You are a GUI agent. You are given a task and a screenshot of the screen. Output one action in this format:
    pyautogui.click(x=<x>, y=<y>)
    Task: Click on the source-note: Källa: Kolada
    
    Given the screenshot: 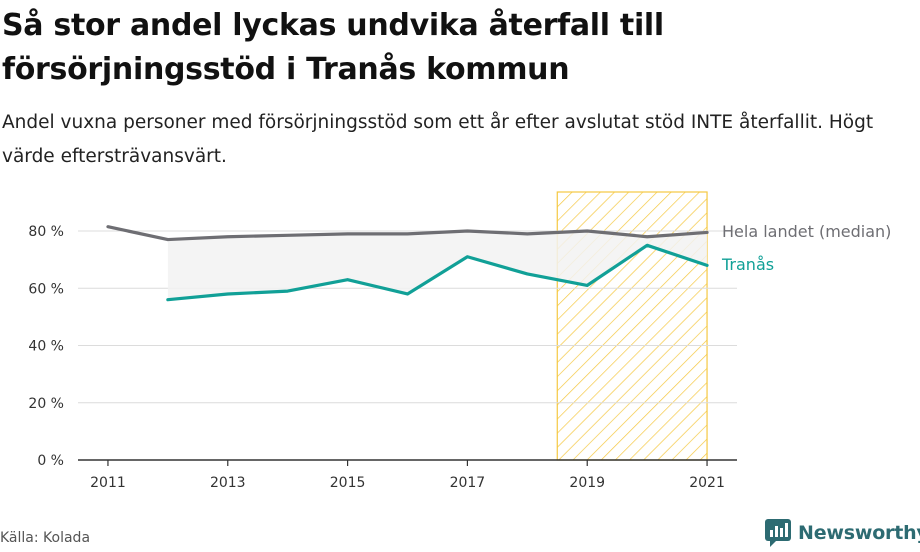 What is the action you would take?
    pyautogui.click(x=45, y=538)
    